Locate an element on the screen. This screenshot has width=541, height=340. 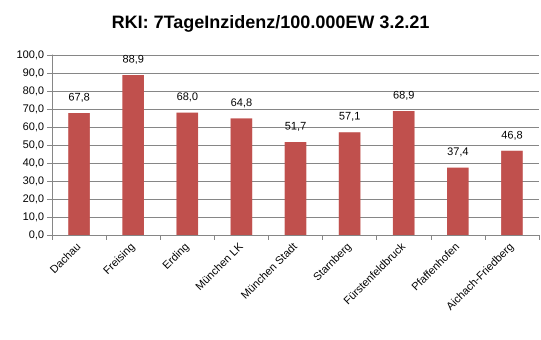
chart-title: RKI: 7TageInzidenz/100.000EW 3.2.21 is located at coordinates (271, 22).